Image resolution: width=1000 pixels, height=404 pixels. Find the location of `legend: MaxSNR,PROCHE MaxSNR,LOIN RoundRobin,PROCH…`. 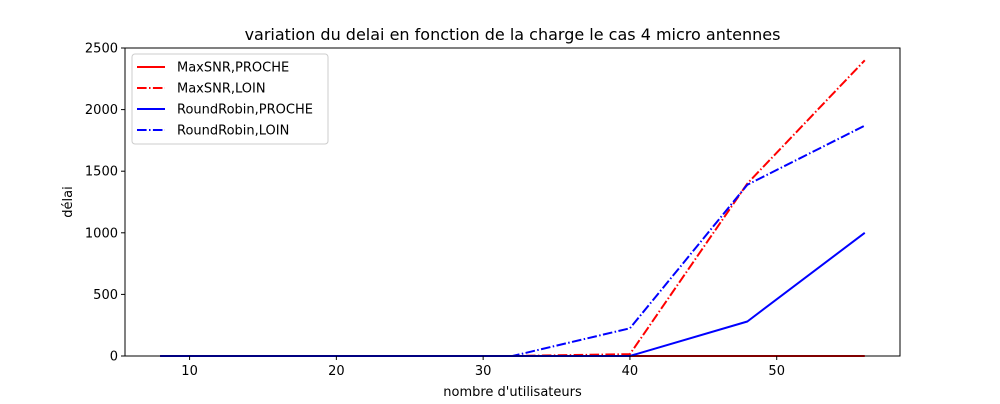

legend: MaxSNR,PROCHE MaxSNR,LOIN RoundRobin,PROCH… is located at coordinates (230, 99).